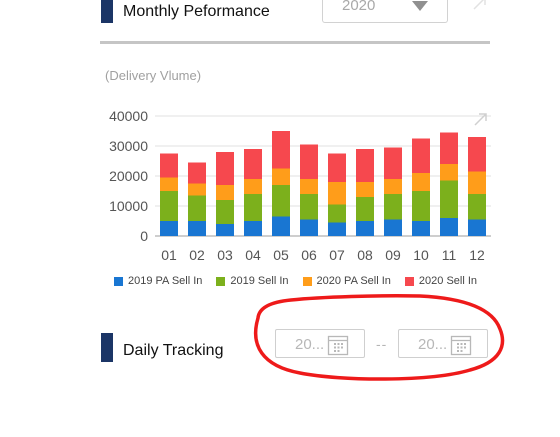 The width and height of the screenshot is (560, 437). Describe the element at coordinates (480, 6) in the screenshot. I see `expand-icon` at that location.